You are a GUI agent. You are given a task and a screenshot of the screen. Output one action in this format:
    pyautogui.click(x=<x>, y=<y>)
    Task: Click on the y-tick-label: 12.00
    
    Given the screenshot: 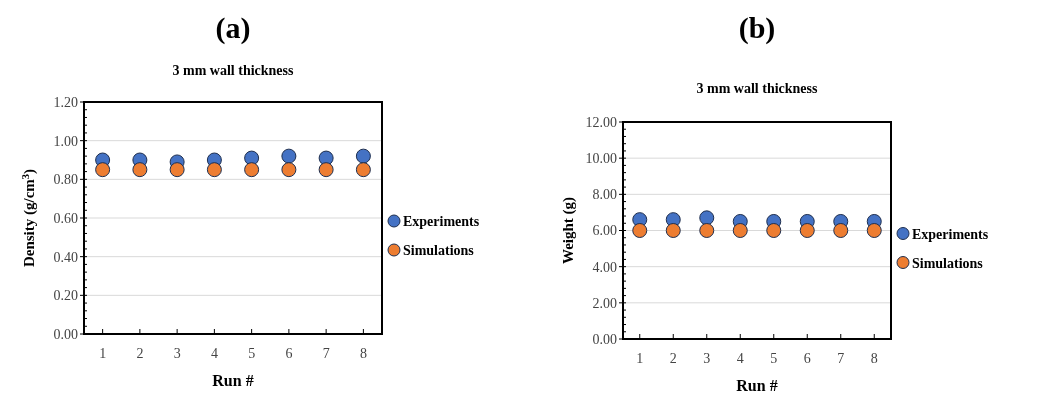 What is the action you would take?
    pyautogui.click(x=601, y=122)
    